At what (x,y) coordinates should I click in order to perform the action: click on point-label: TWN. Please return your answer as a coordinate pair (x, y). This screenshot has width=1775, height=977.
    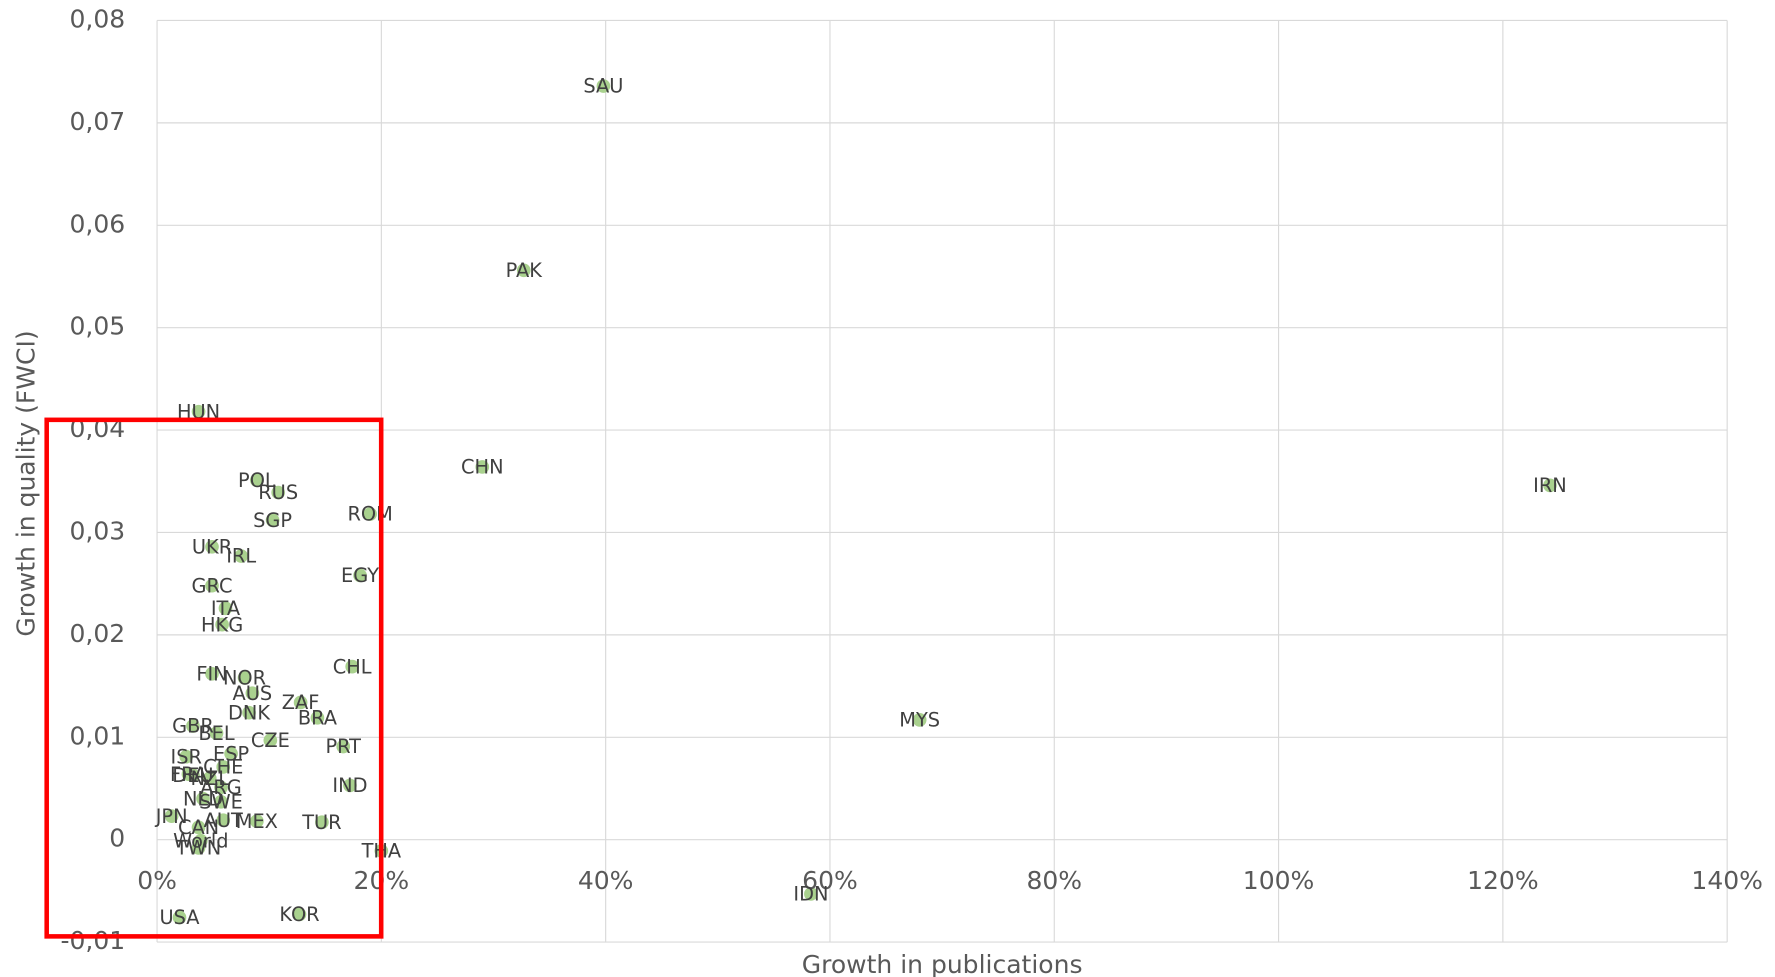
    Looking at the image, I should click on (198, 848).